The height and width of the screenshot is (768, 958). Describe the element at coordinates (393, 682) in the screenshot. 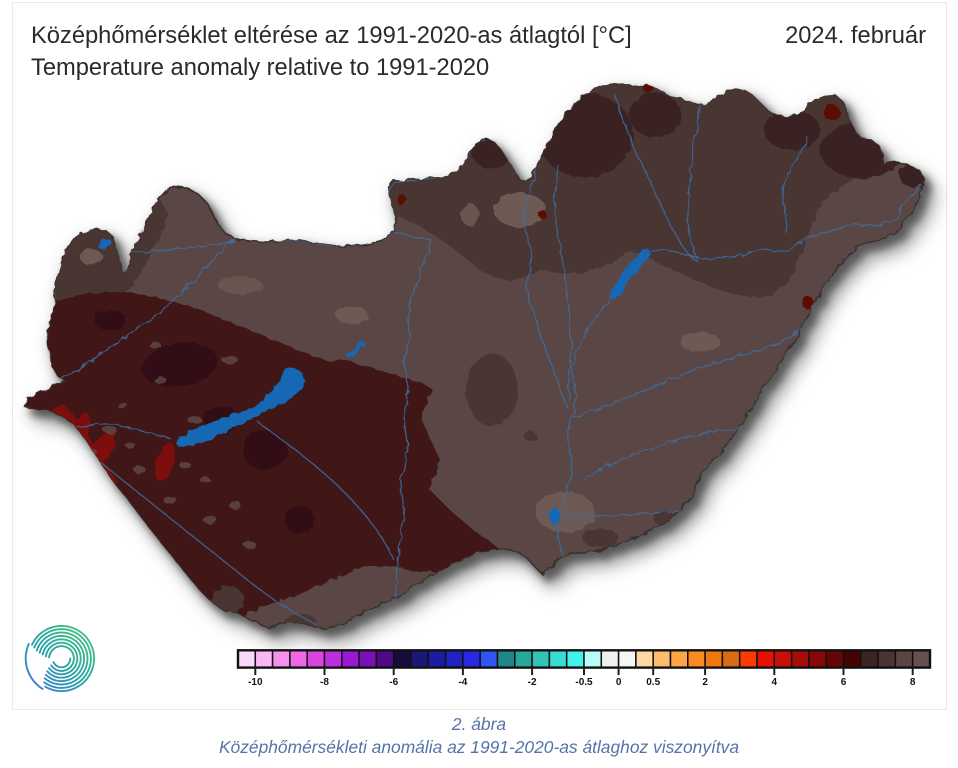

I see `svg-text: -6` at that location.